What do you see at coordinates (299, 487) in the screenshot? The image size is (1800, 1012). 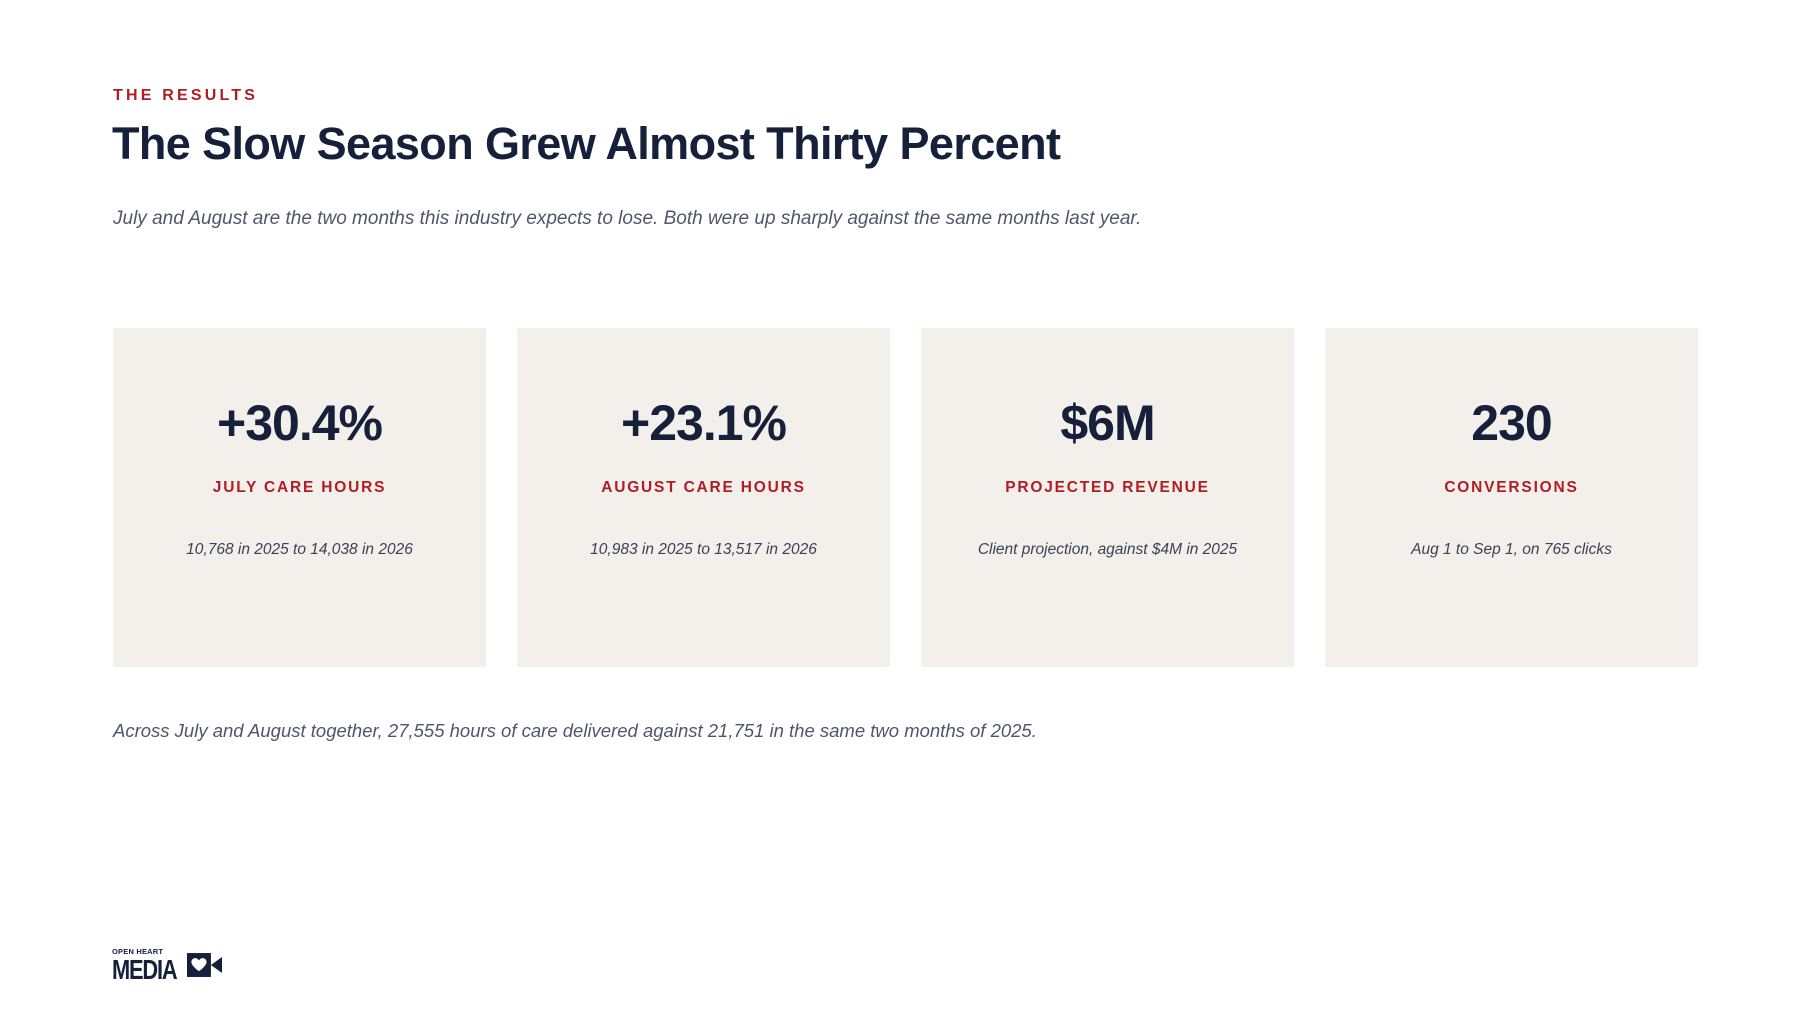 I see `stat-label: JULY CARE HOURS` at bounding box center [299, 487].